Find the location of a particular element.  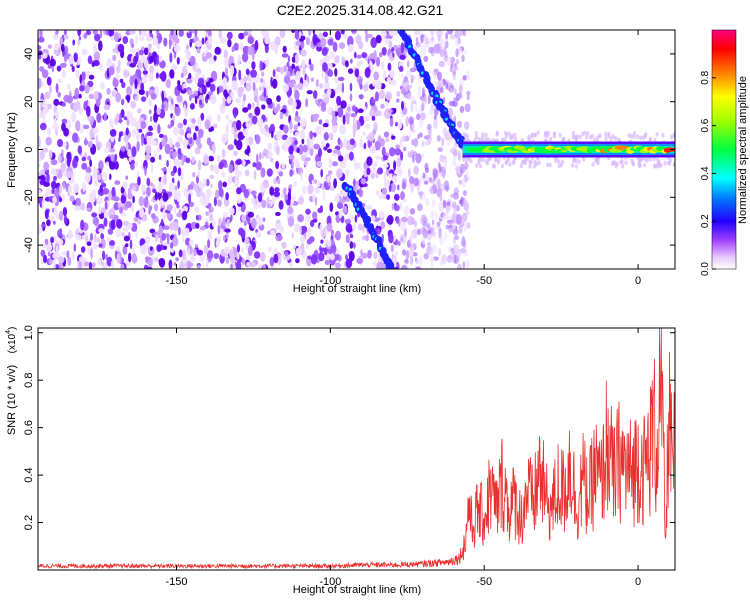

colorbar-tick-label: 0.2 is located at coordinates (705, 221).